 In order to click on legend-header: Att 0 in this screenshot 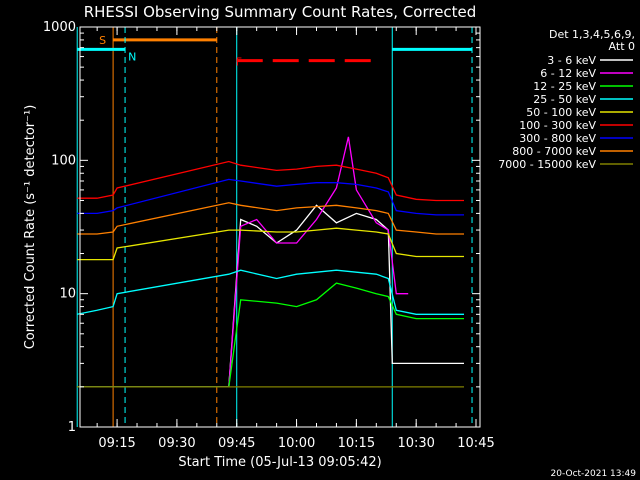, I will do `click(622, 46)`.